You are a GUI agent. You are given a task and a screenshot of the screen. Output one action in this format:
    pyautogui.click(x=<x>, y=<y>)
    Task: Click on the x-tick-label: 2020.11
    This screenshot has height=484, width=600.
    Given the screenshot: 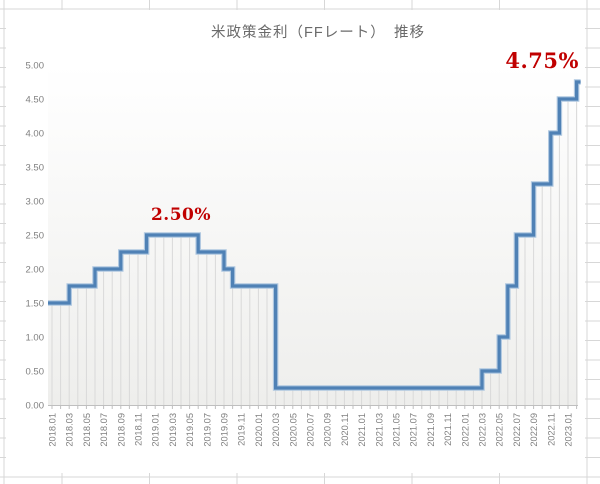 What is the action you would take?
    pyautogui.click(x=345, y=429)
    